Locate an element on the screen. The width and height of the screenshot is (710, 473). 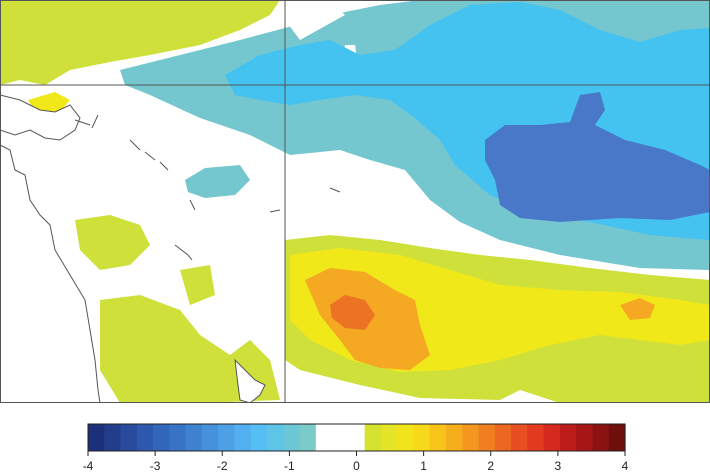
colorbar-tick-label: 2 is located at coordinates (490, 466).